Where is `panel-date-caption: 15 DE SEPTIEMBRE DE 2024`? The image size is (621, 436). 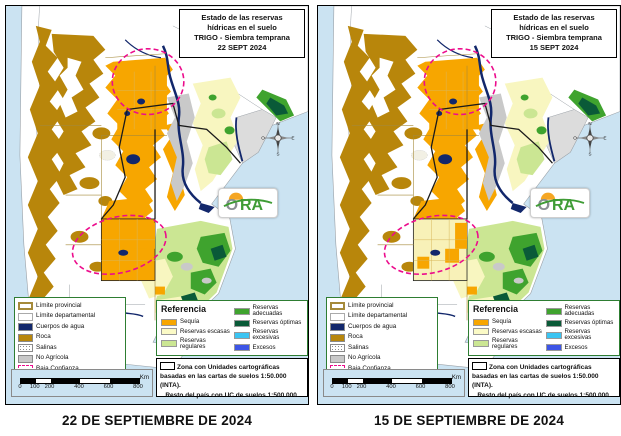
panel-date-caption: 15 DE SEPTIEMBRE DE 2024 is located at coordinates (469, 420).